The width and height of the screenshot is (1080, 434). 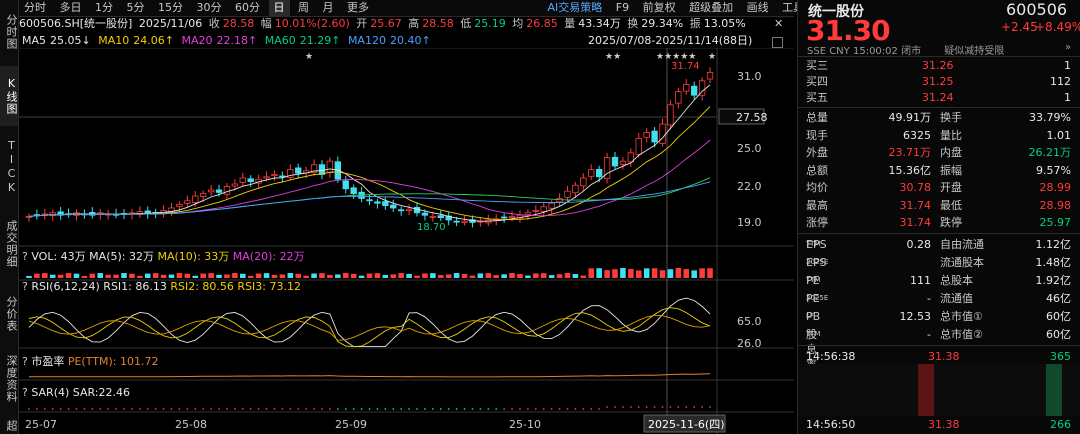 I want to click on tab-intraday: 分时图, so click(x=11, y=32).